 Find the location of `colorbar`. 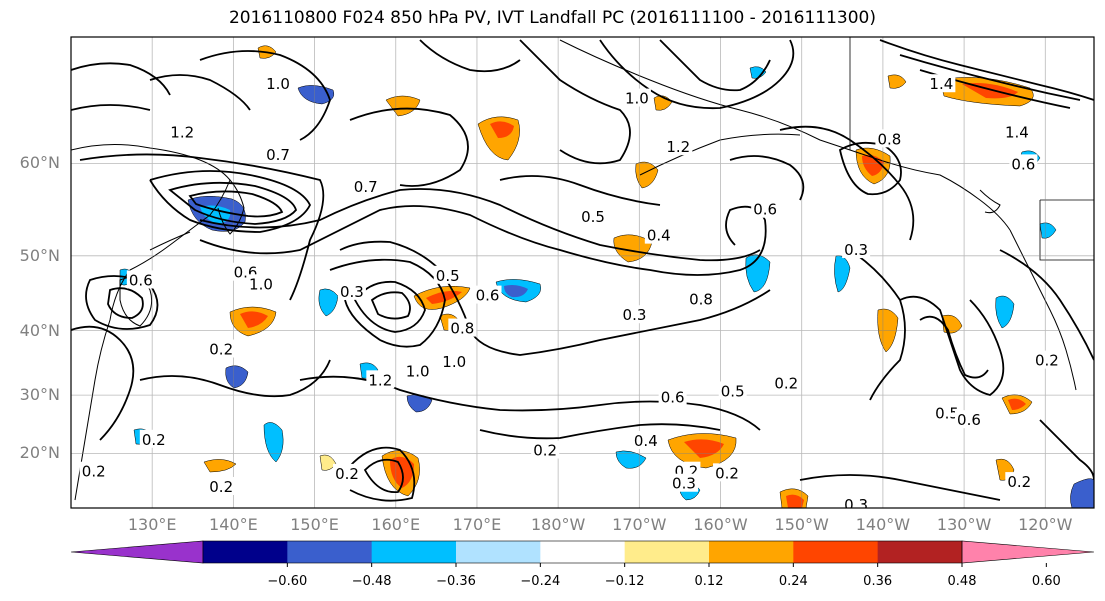

colorbar is located at coordinates (582, 553).